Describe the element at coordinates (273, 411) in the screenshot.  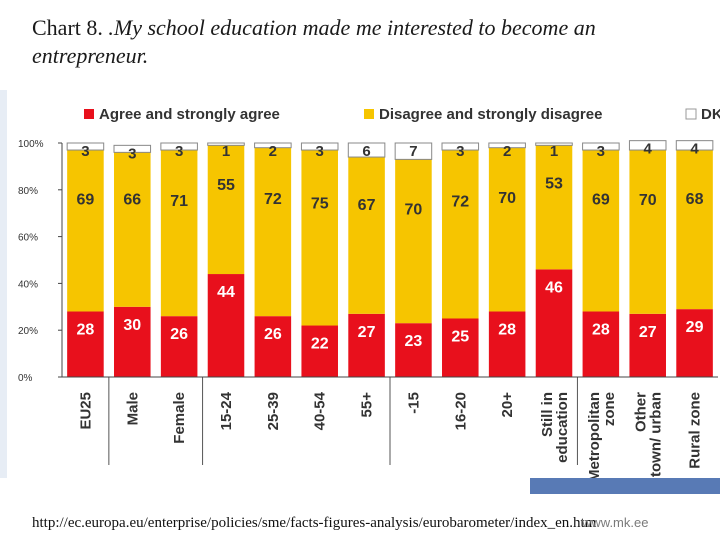
I see `x-tick-label: 25-39` at that location.